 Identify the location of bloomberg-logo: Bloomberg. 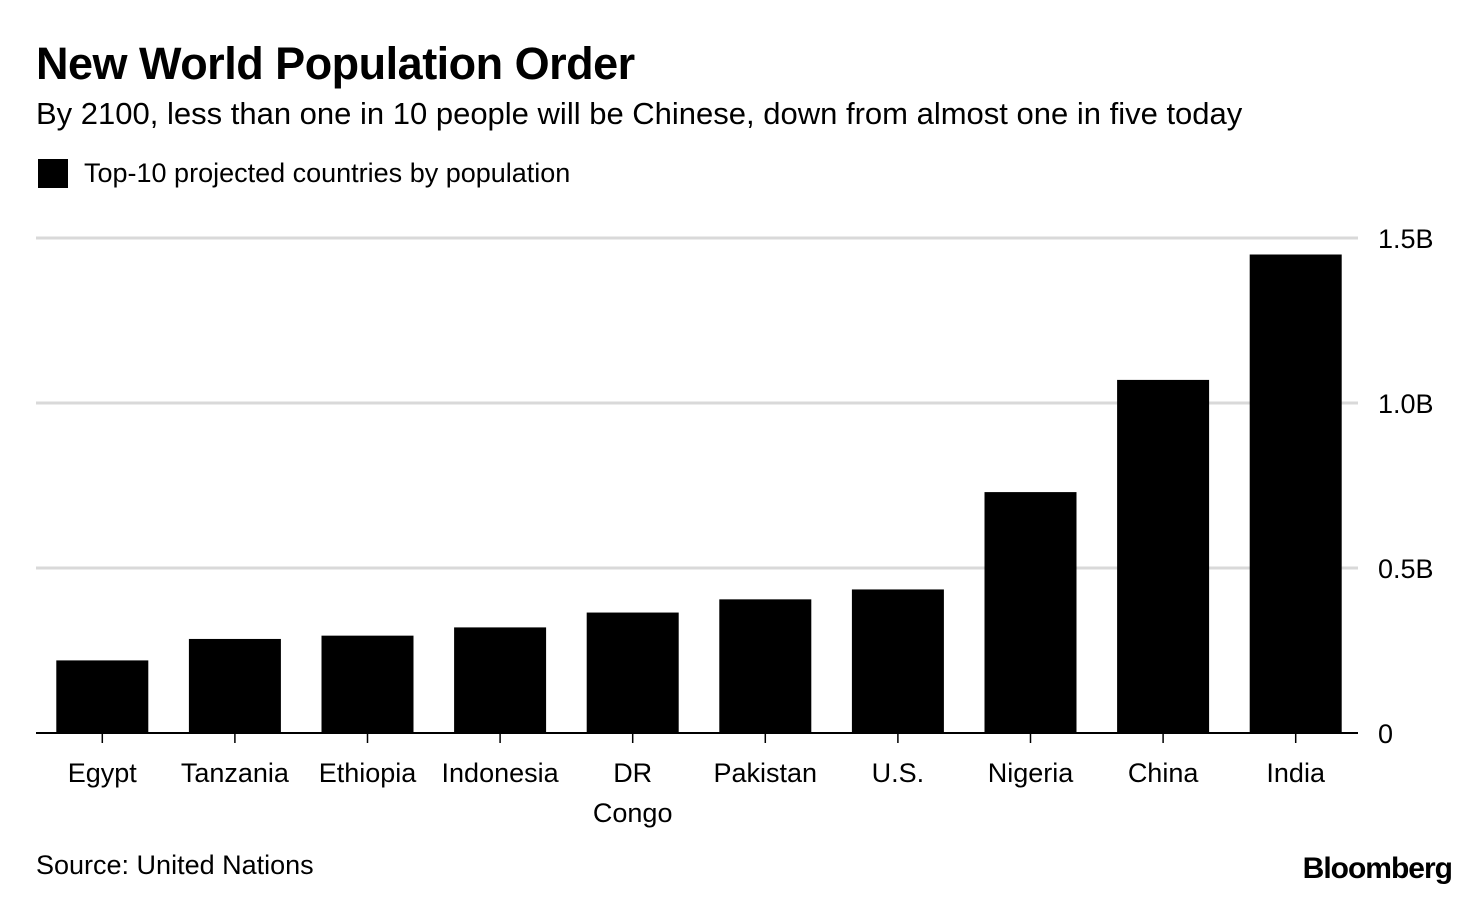
(1377, 868).